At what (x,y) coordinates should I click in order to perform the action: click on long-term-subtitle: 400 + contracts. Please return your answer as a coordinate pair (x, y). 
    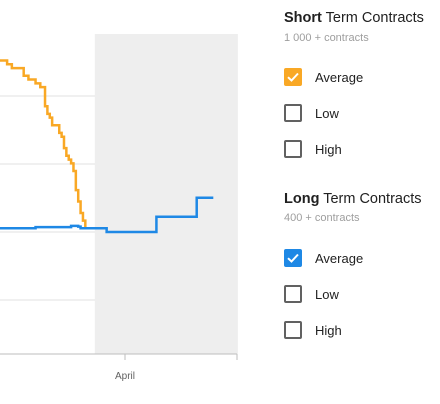
    Looking at the image, I should click on (322, 218).